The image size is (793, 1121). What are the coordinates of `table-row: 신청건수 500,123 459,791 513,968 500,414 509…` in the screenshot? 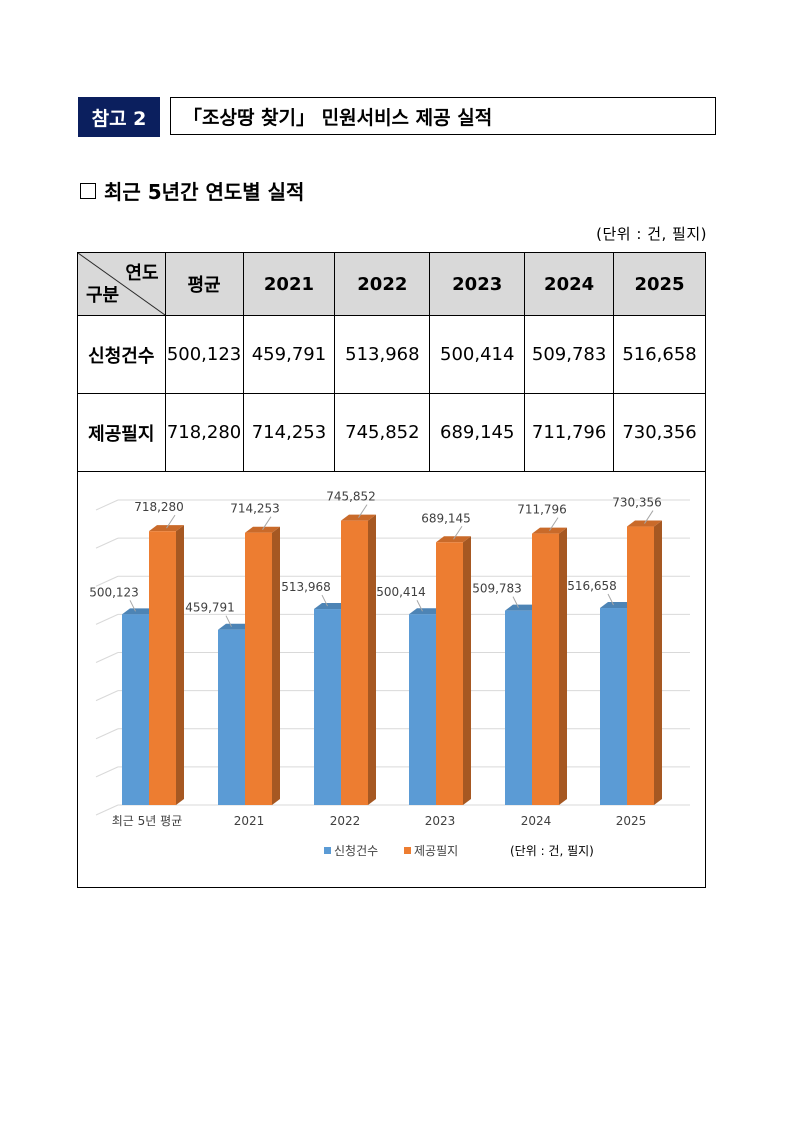 It's located at (391, 354).